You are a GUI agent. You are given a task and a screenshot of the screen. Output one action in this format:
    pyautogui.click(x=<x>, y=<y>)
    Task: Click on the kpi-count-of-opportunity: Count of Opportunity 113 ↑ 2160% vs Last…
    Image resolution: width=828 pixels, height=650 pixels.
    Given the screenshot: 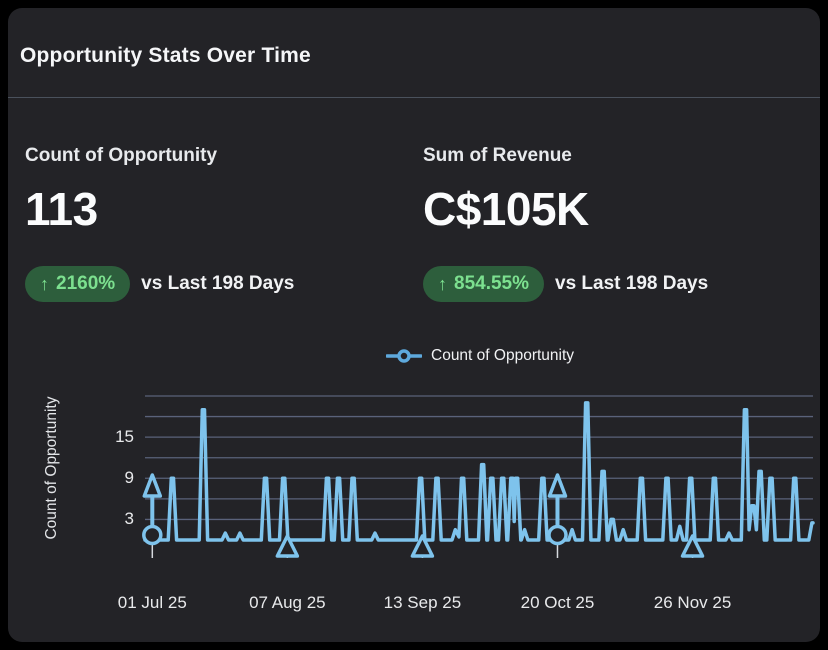 What is the action you would take?
    pyautogui.click(x=159, y=223)
    